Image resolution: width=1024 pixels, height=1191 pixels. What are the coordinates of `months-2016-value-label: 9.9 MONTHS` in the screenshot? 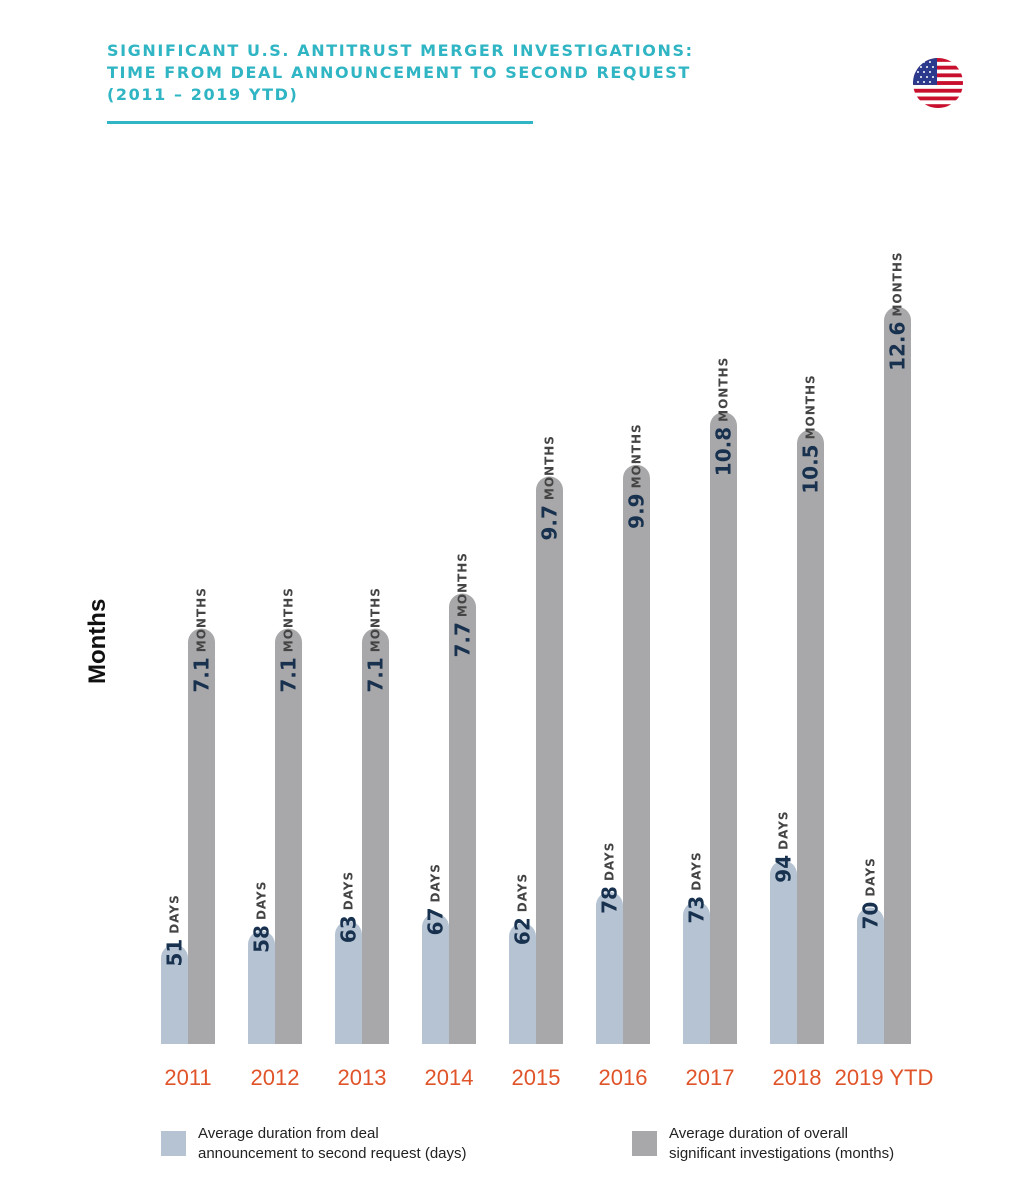 It's located at (637, 476).